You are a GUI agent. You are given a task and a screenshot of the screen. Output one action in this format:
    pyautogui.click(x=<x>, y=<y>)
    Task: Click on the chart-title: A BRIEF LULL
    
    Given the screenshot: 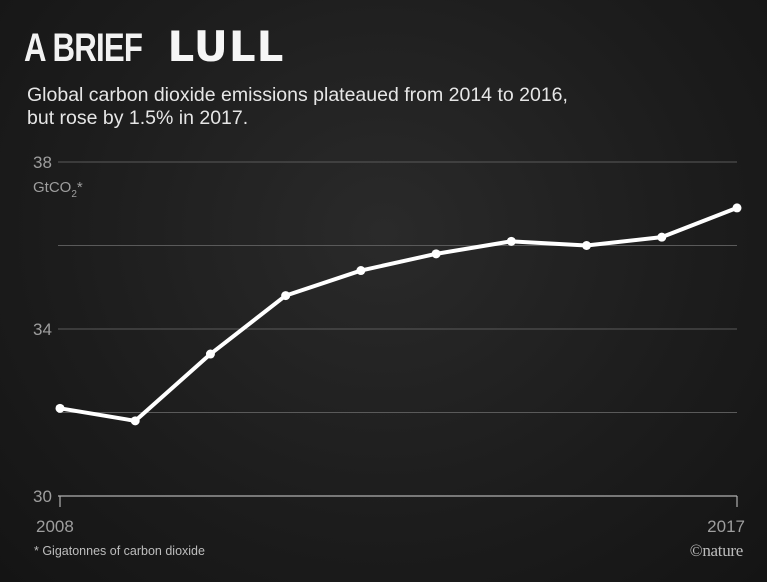 What is the action you would take?
    pyautogui.click(x=154, y=46)
    